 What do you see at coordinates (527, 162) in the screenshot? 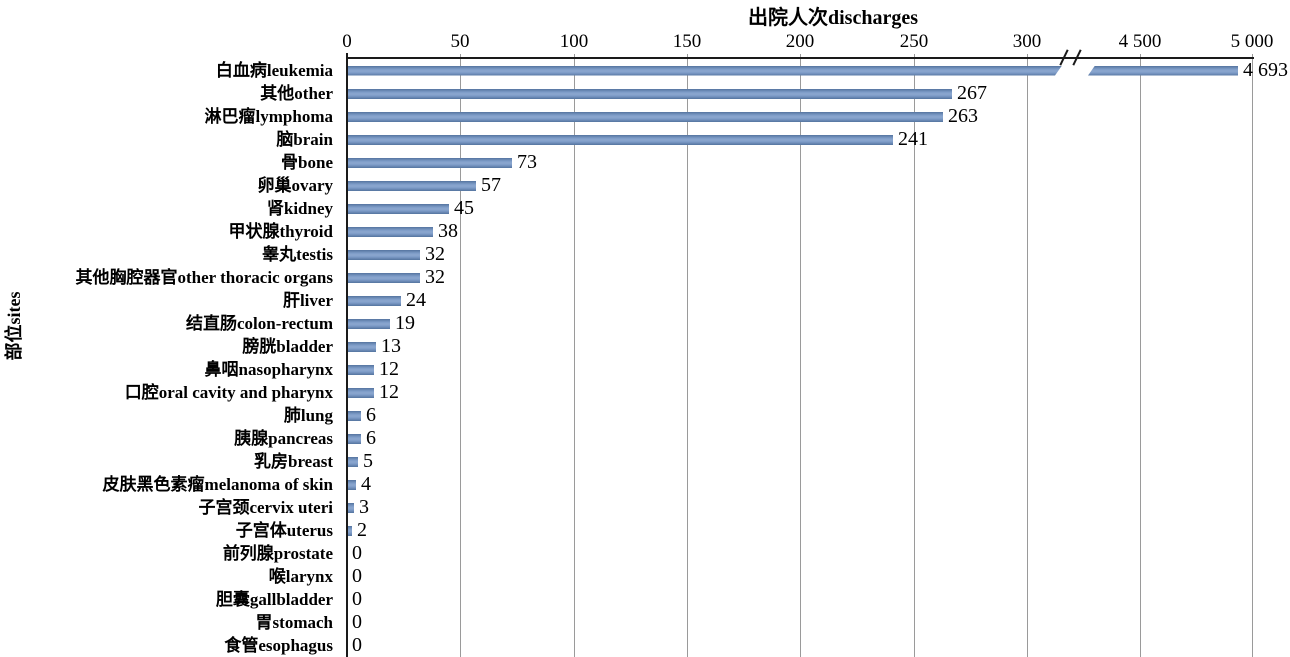
I see `value-label: 73` at bounding box center [527, 162].